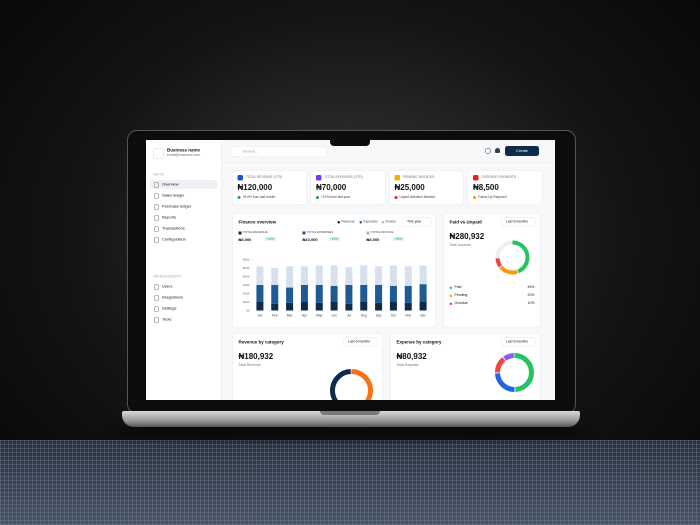  Describe the element at coordinates (382, 232) in the screenshot. I see `stat-label: TOTAL INVOICE` at that location.